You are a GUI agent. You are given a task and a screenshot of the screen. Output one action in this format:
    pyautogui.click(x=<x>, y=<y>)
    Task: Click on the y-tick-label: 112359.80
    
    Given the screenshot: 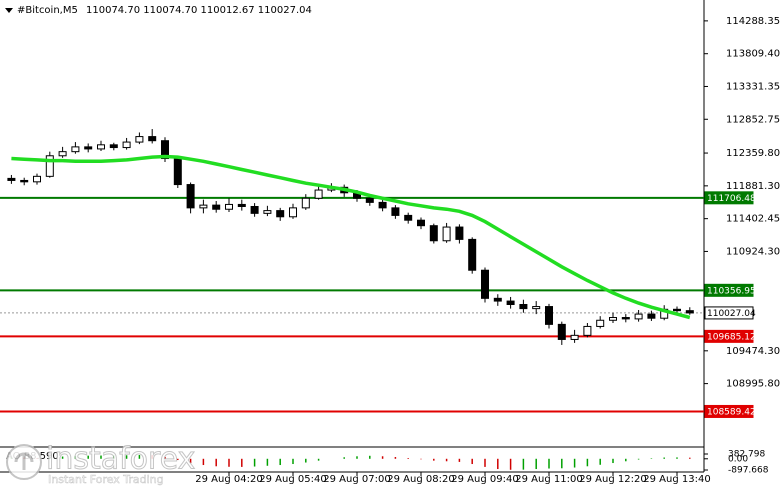 What is the action you would take?
    pyautogui.click(x=753, y=153)
    